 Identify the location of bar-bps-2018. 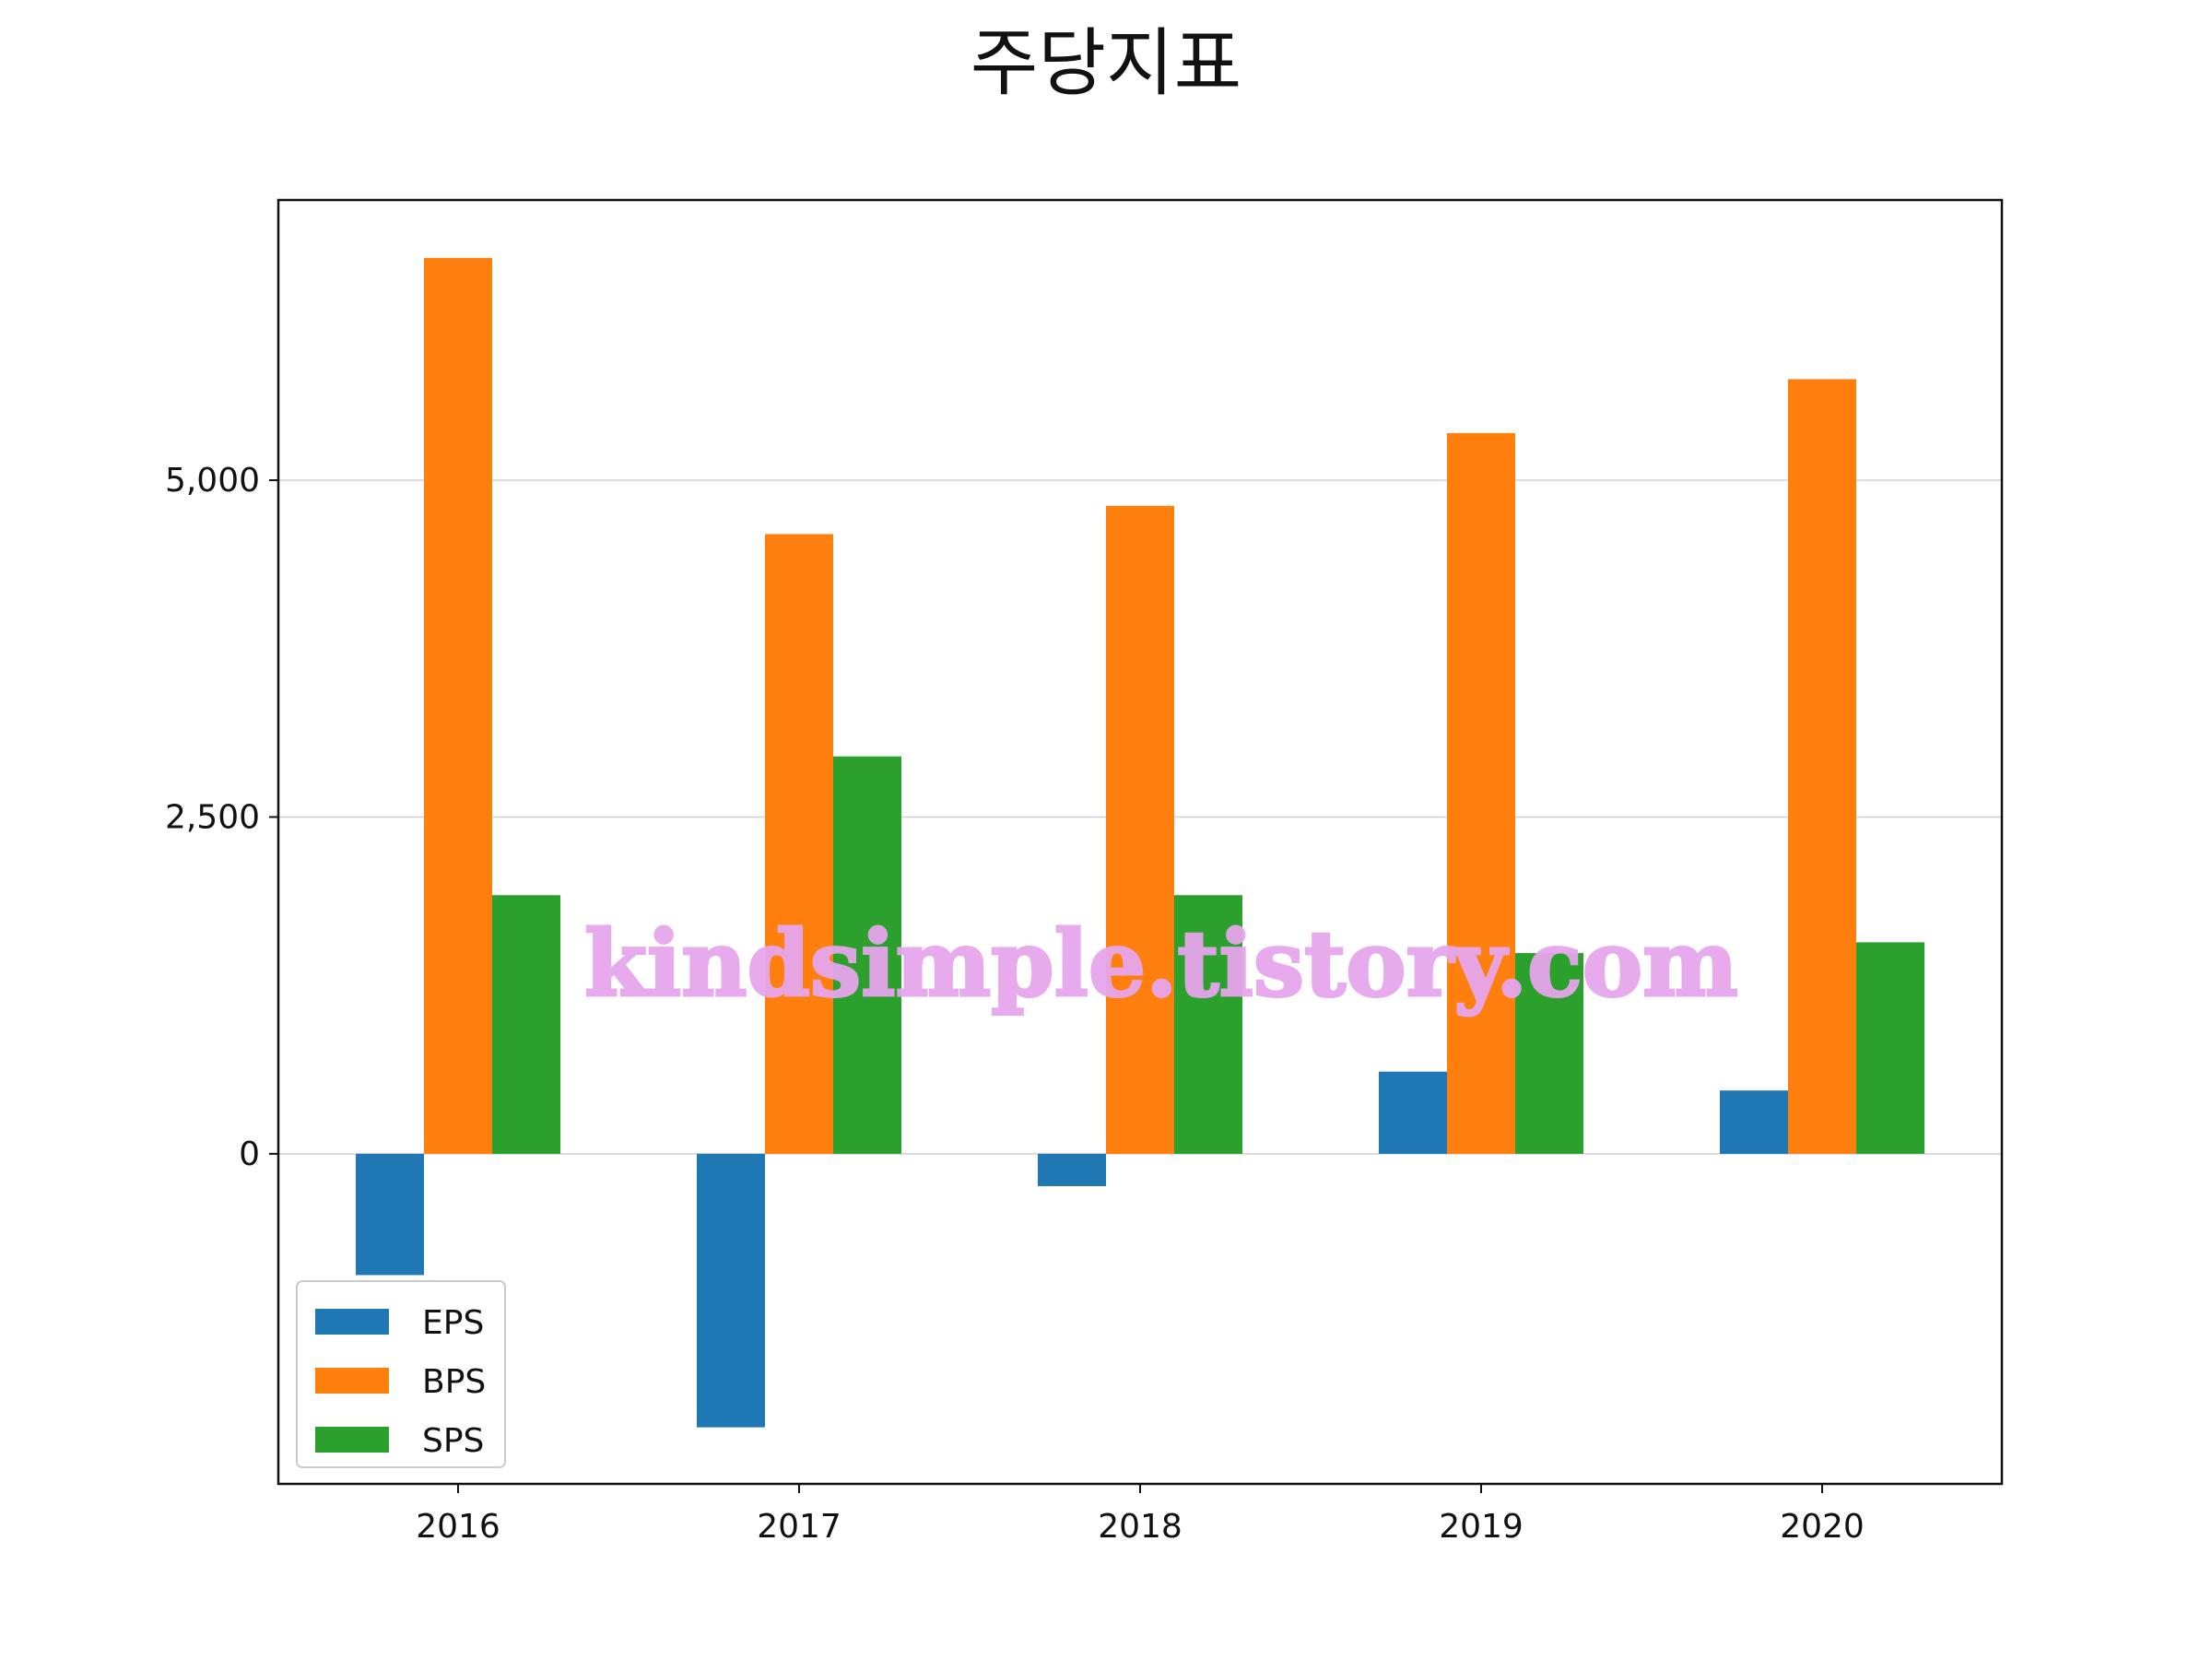
(1140, 829).